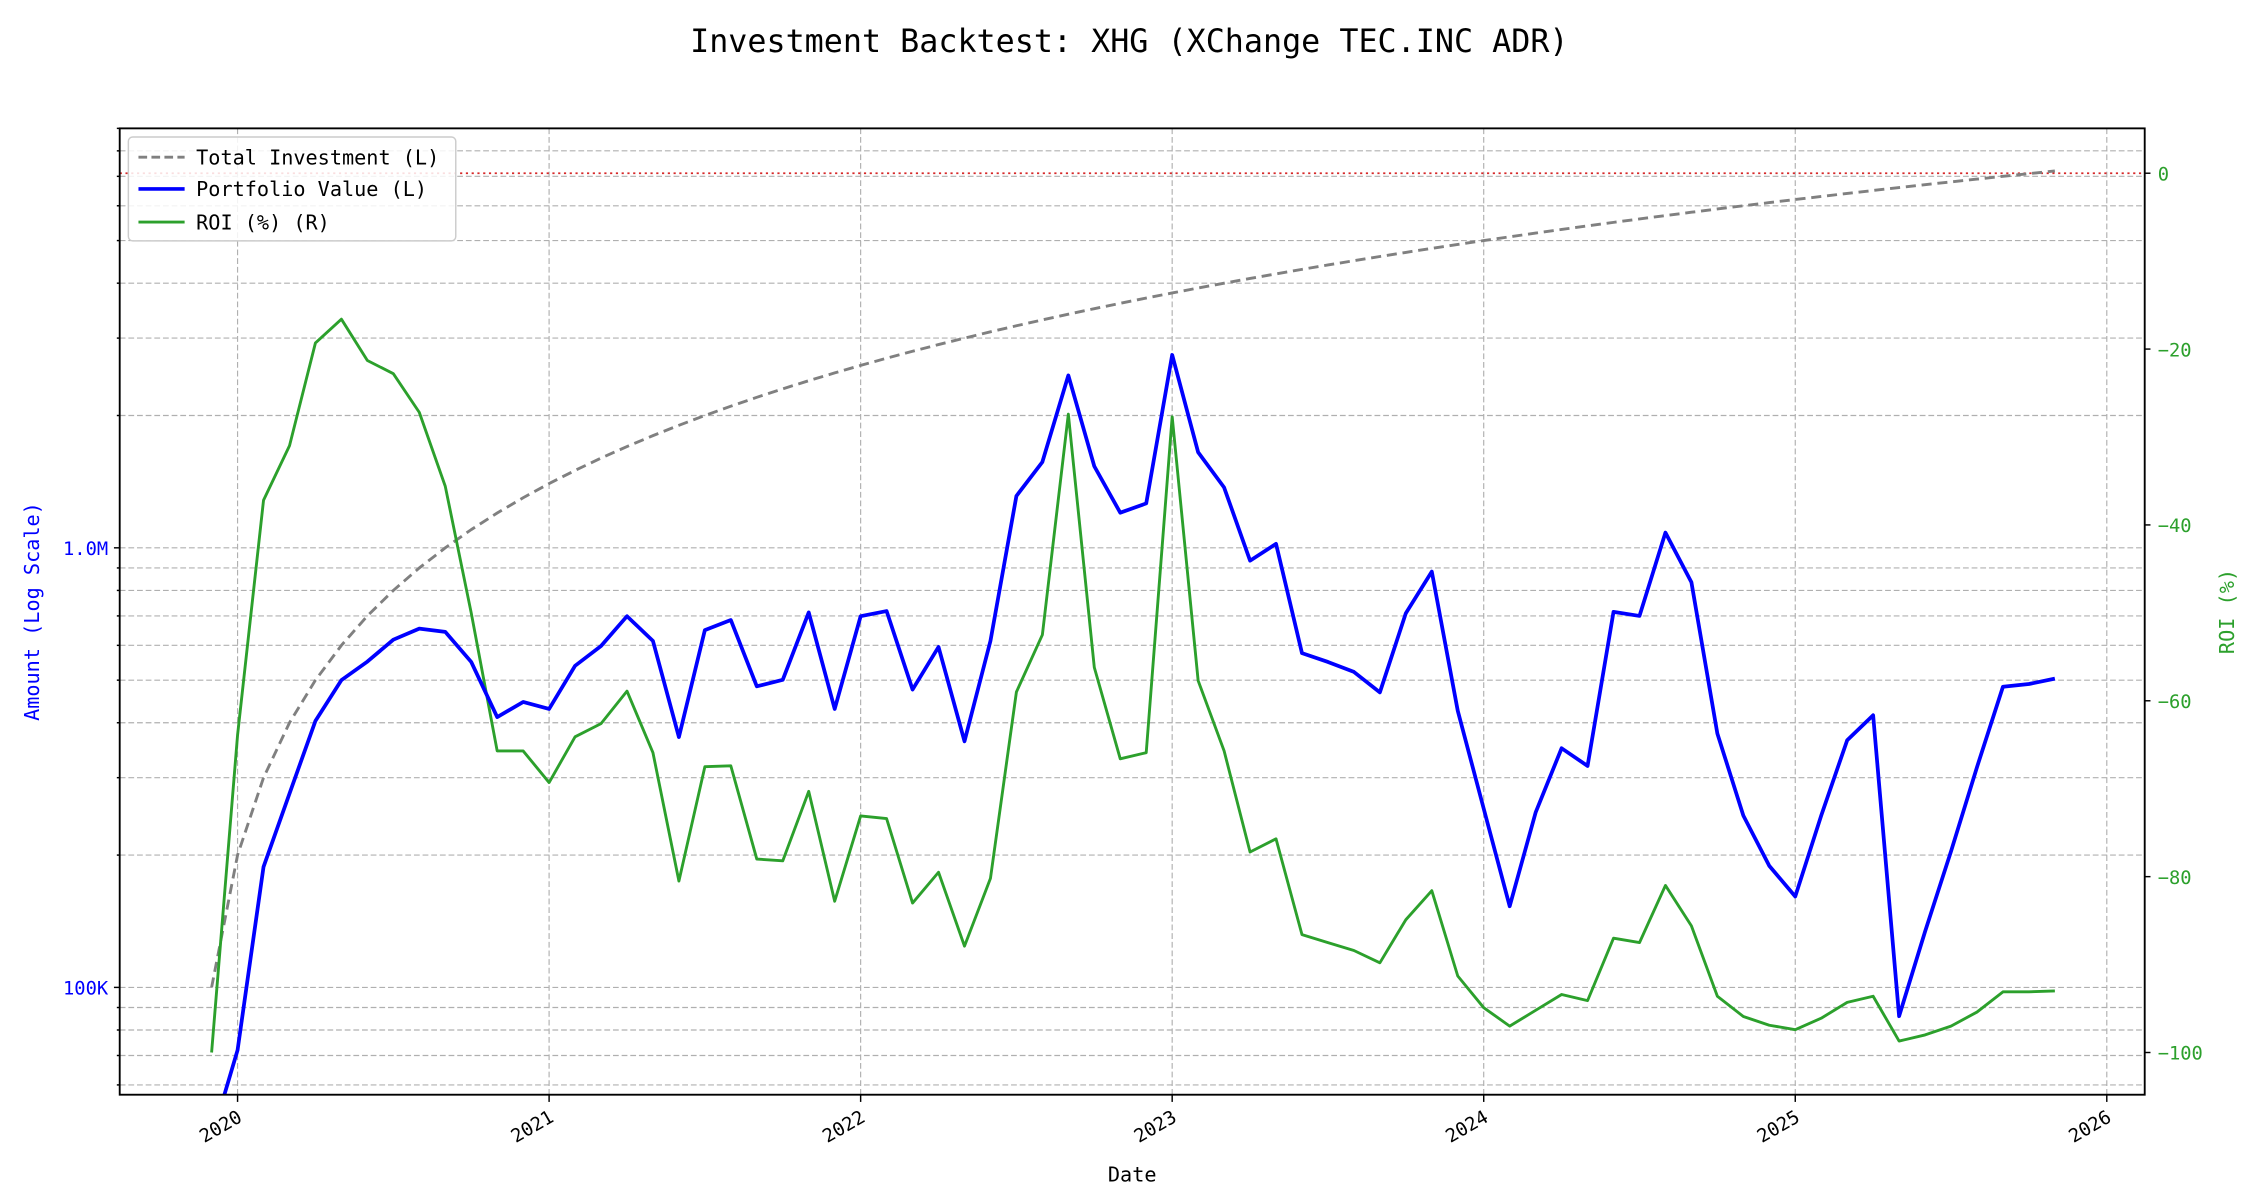  Describe the element at coordinates (1467, 1127) in the screenshot. I see `x-tick-label: 2024` at that location.